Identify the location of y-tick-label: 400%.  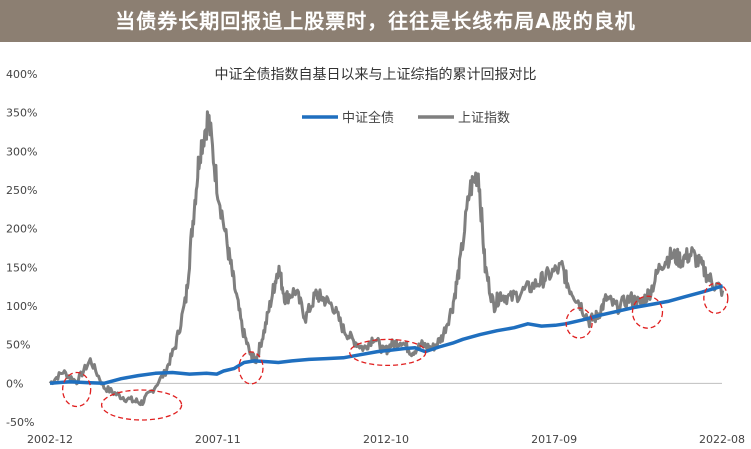
(21, 74).